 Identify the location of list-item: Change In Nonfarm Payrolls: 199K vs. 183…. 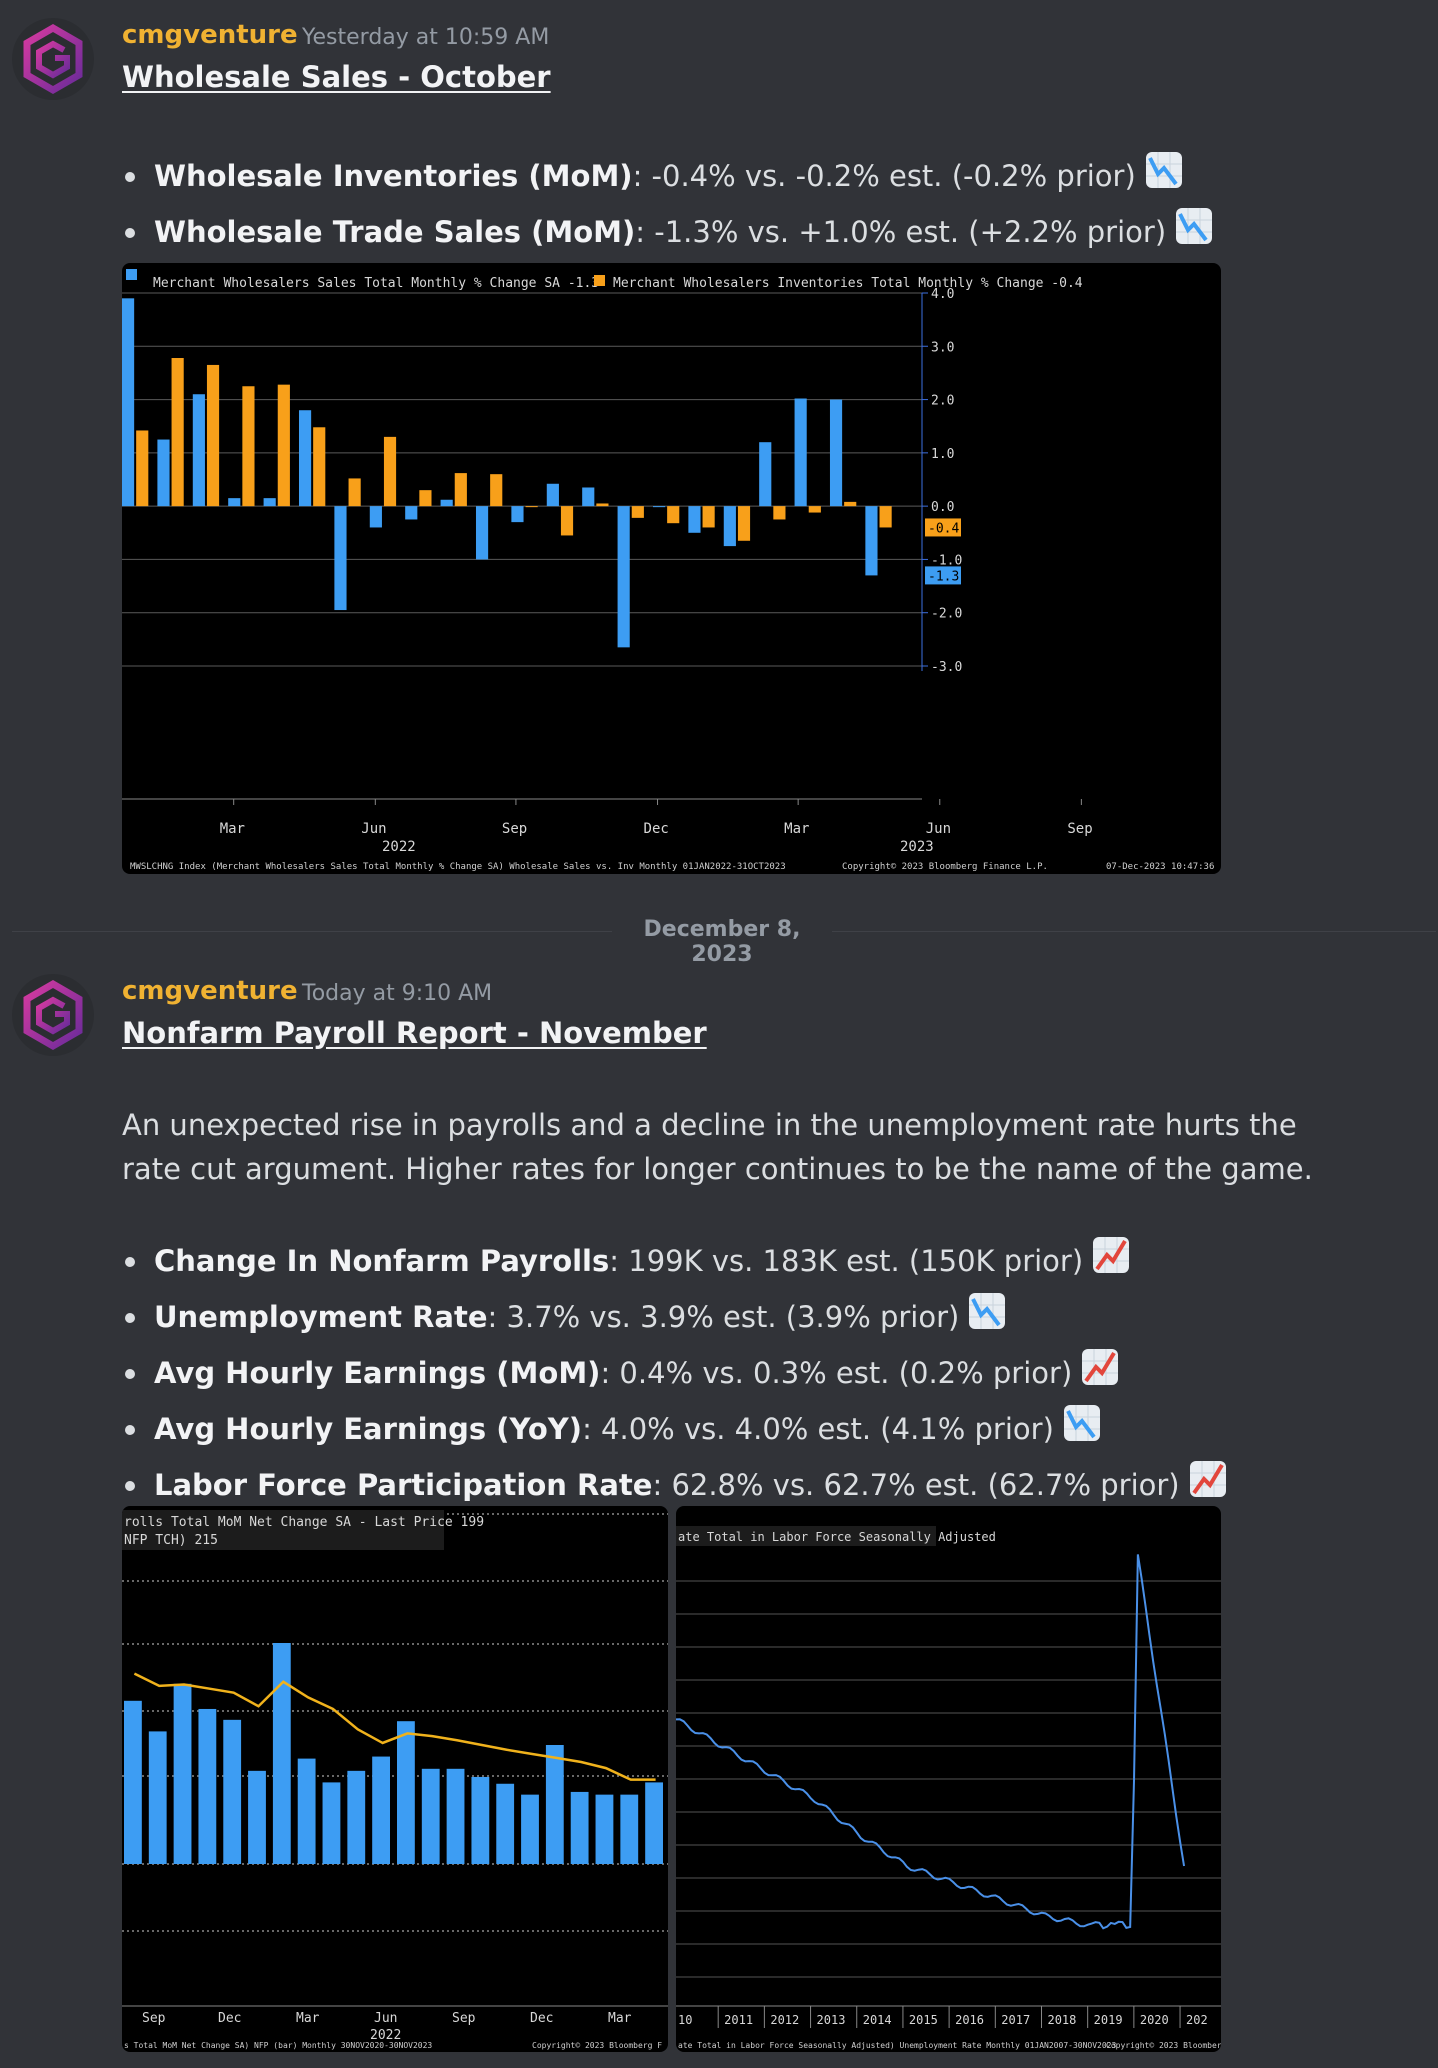
(675, 1263).